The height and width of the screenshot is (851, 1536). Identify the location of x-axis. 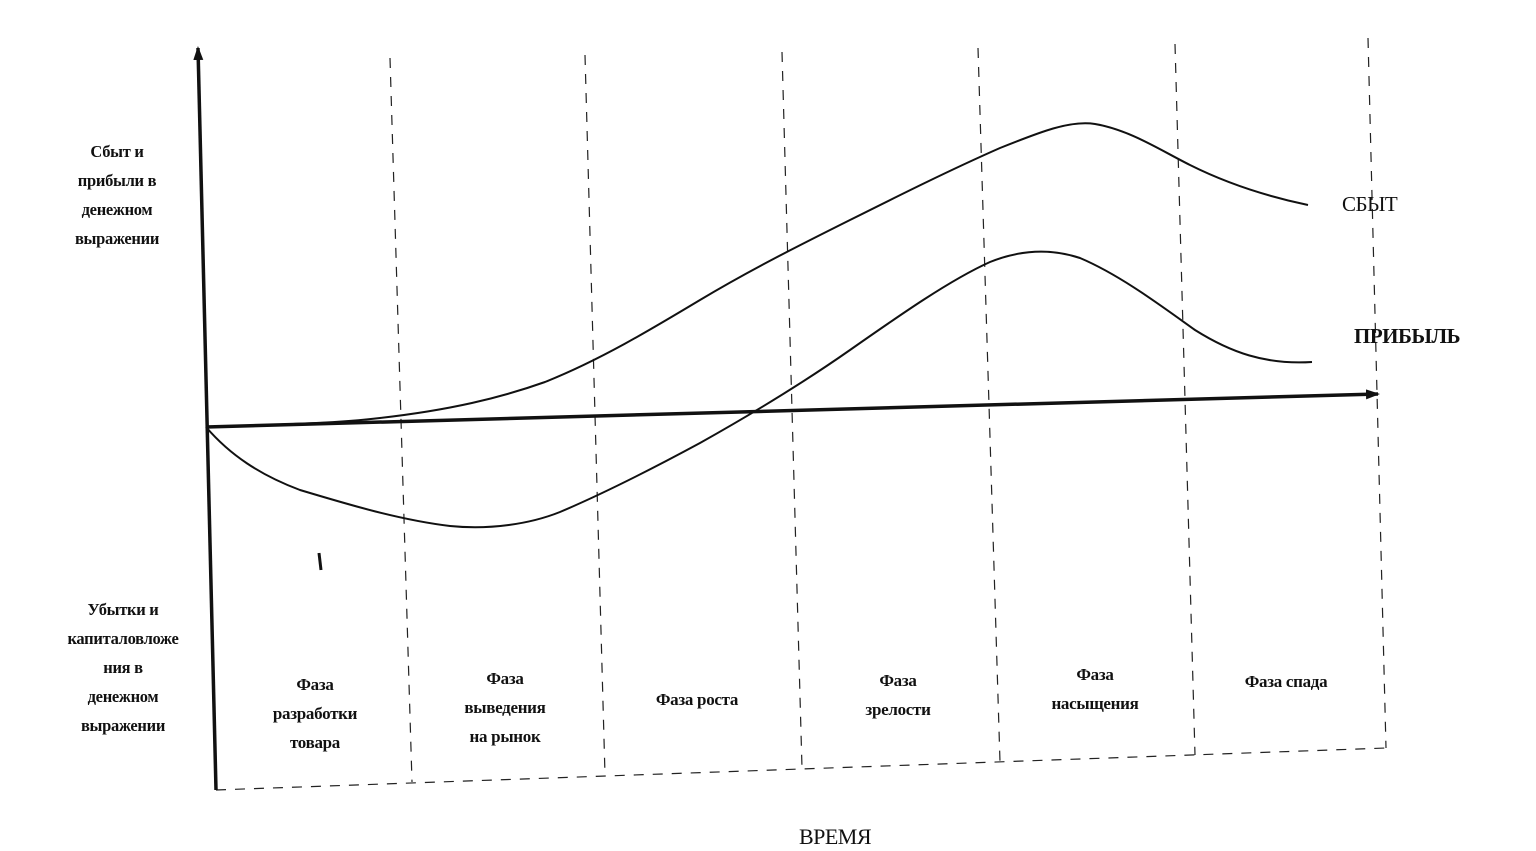
(792, 409).